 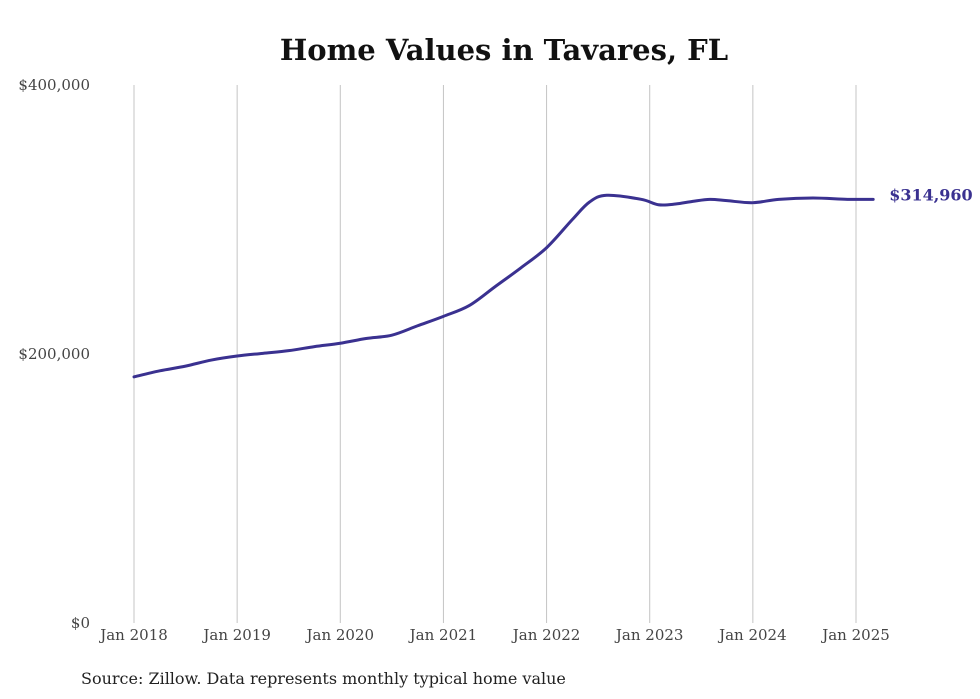 What do you see at coordinates (133, 635) in the screenshot?
I see `x-tick-label: Jan 2018` at bounding box center [133, 635].